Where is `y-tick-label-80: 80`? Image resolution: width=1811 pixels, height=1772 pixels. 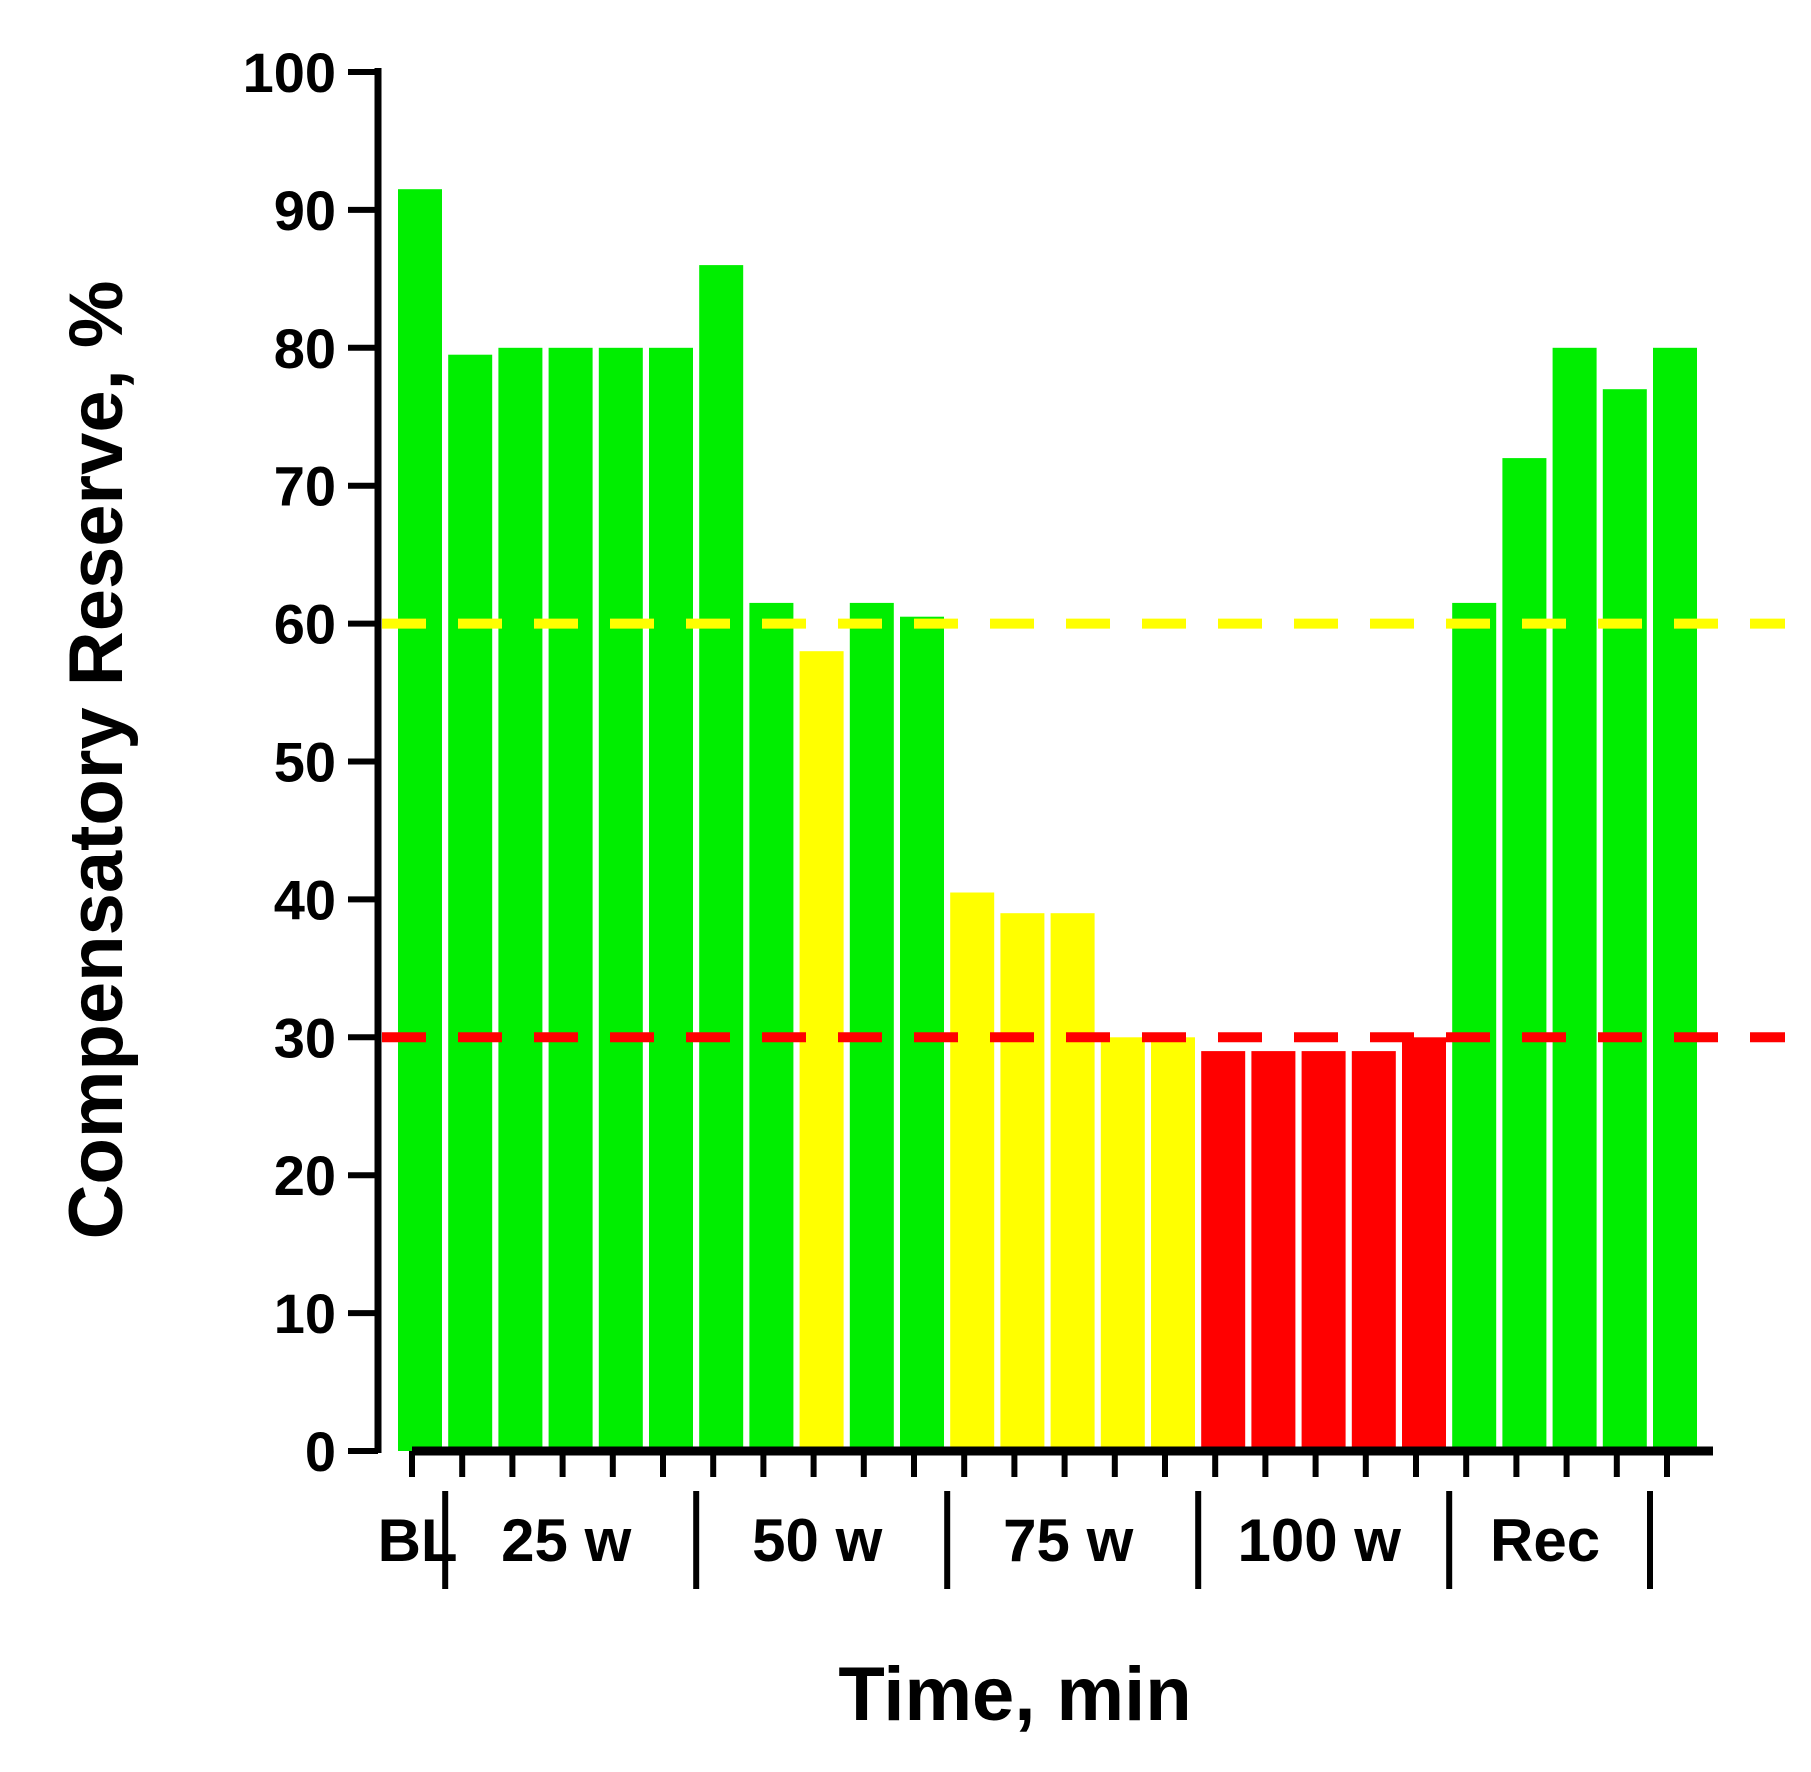
y-tick-label-80: 80 is located at coordinates (305, 348).